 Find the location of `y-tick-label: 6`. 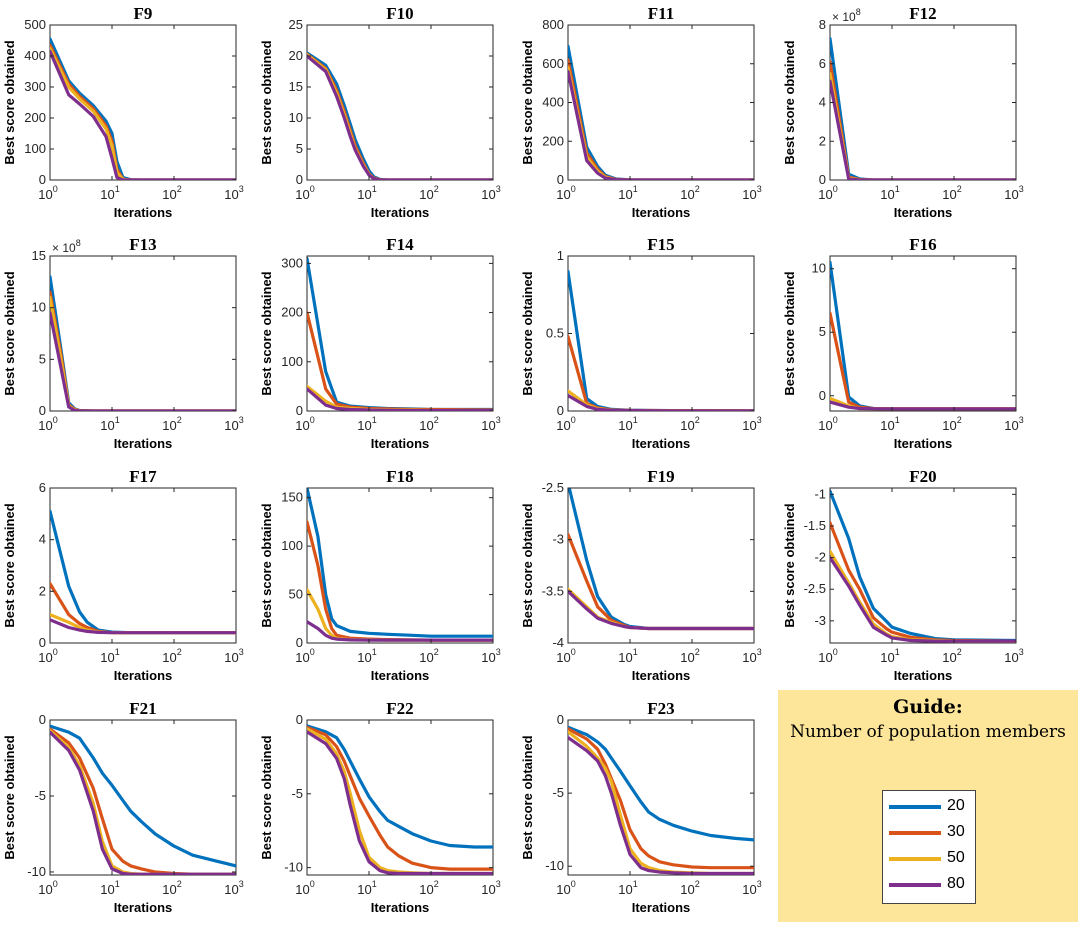

y-tick-label: 6 is located at coordinates (42, 487).